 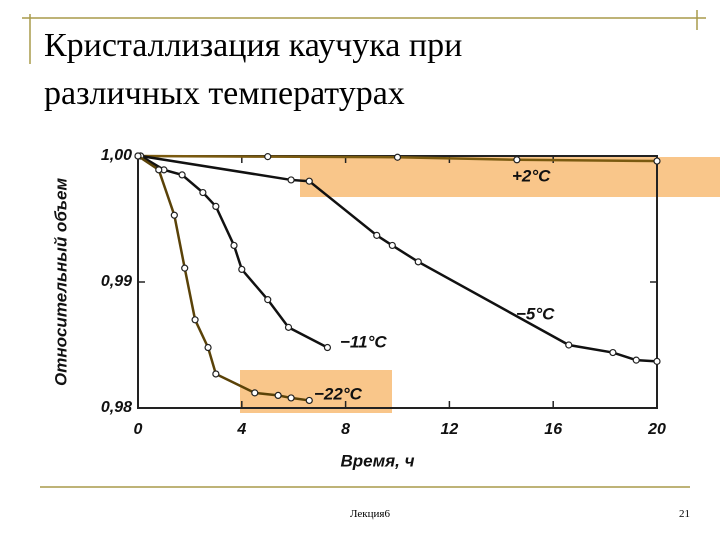 I want to click on x-tick-label: 8, so click(x=345, y=429).